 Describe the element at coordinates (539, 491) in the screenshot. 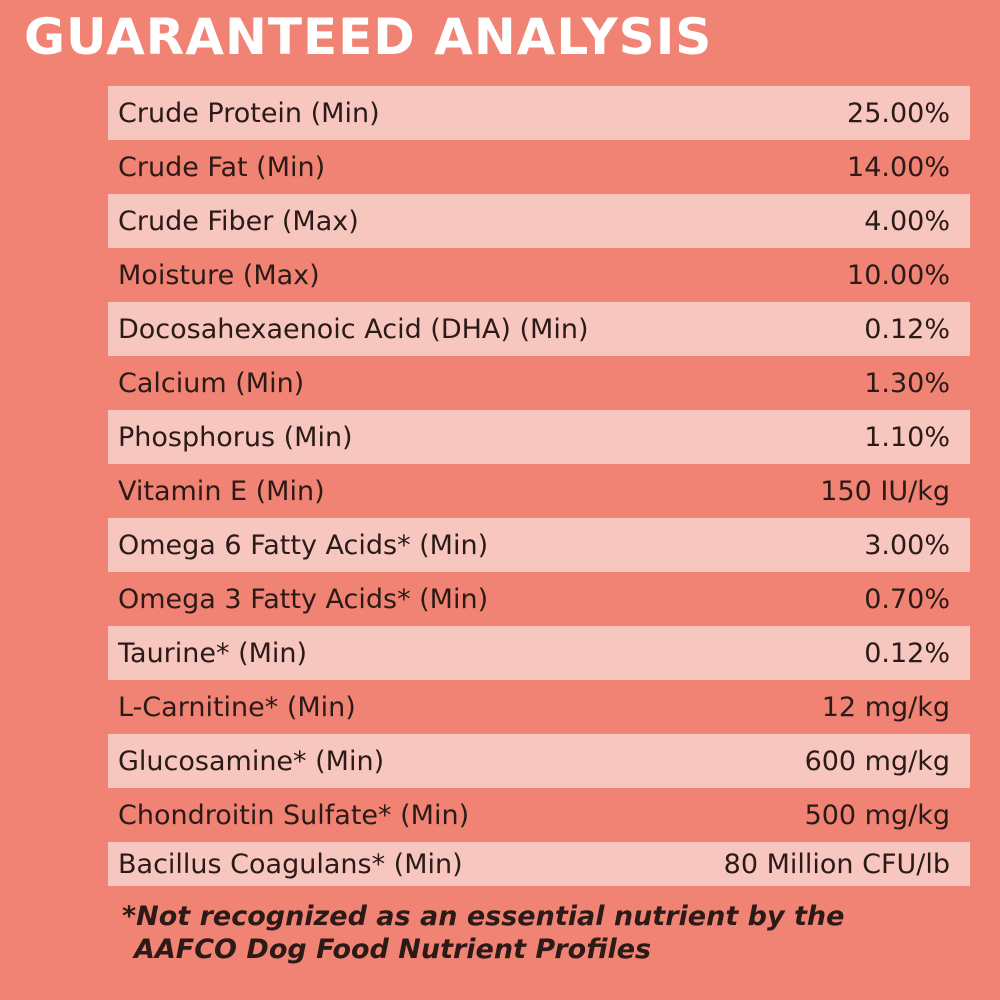

I see `table-row: Vitamin E (Min) 150 IU/kg` at that location.